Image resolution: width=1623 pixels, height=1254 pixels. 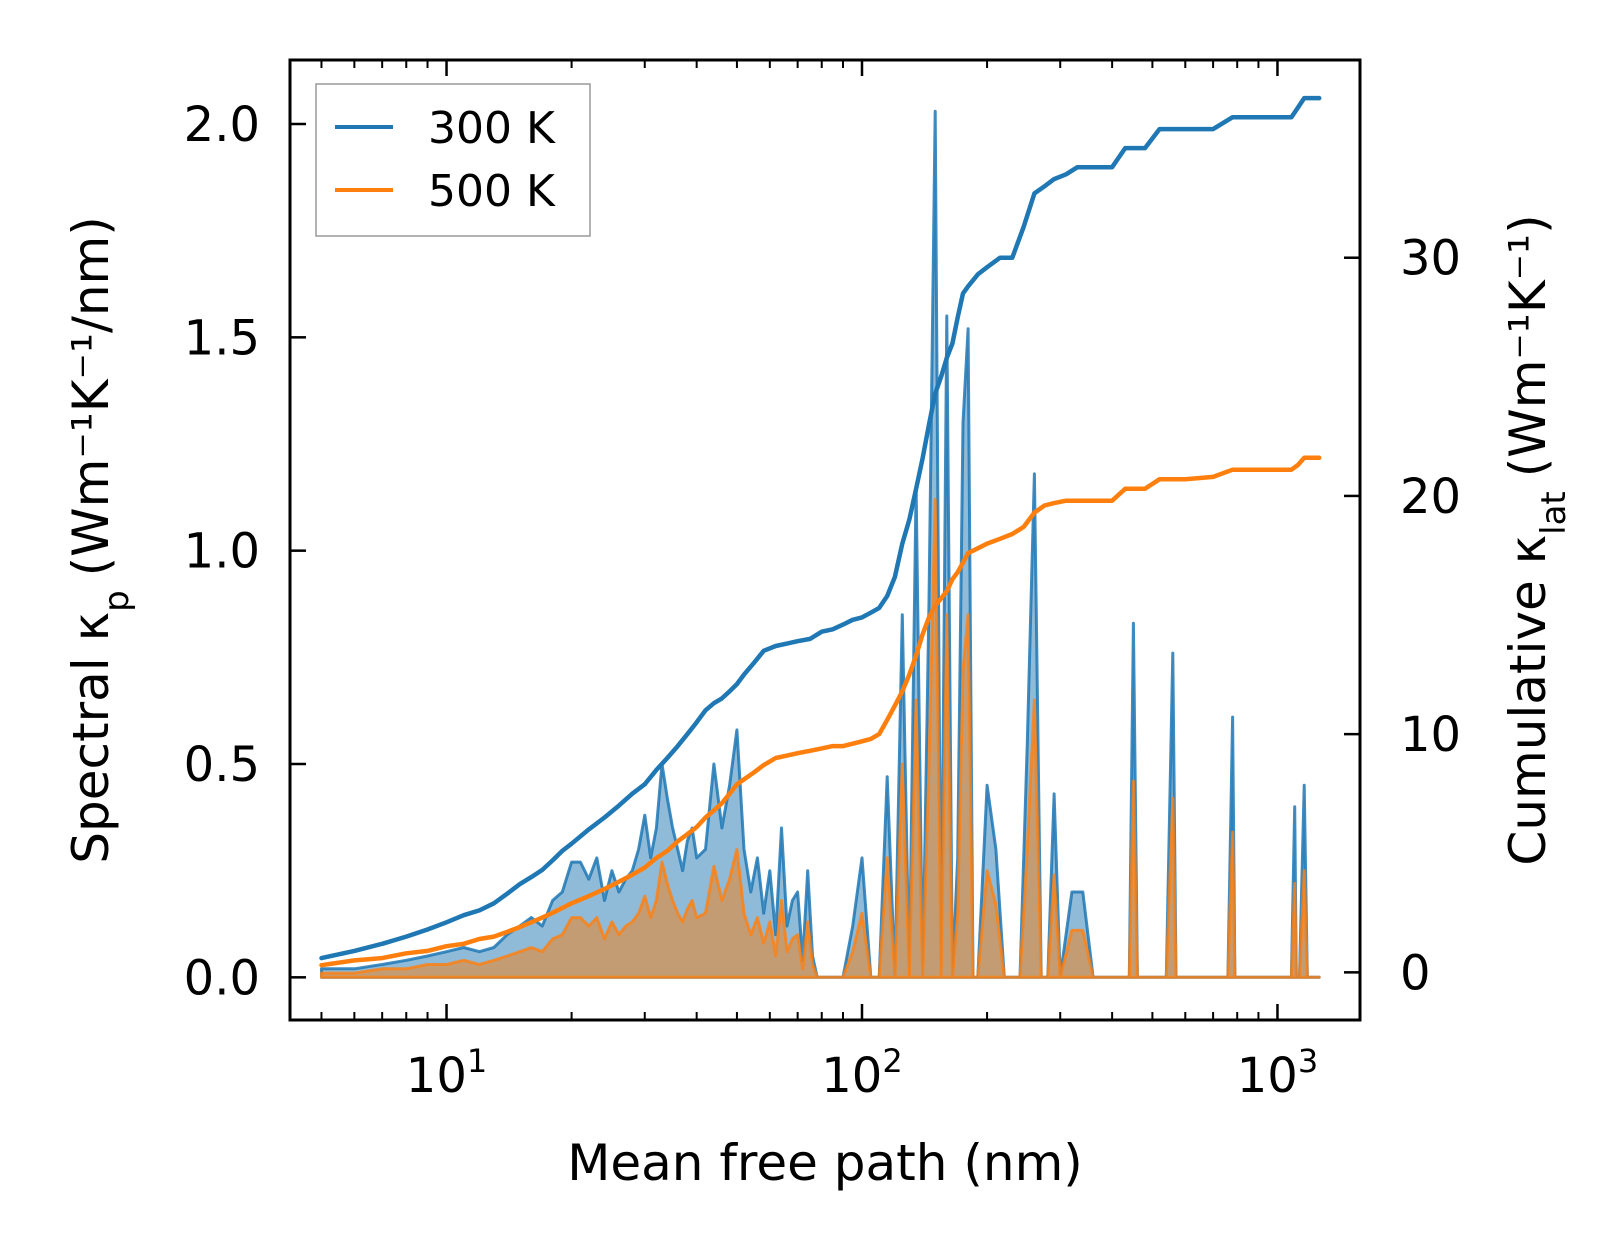 I want to click on left-y-tick-label: 0.0, so click(x=222, y=978).